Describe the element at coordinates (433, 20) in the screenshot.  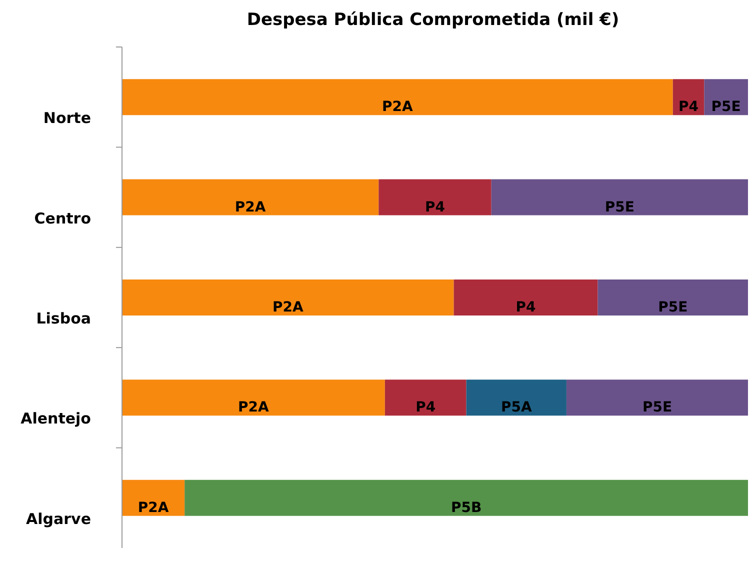
I see `chart-title: Despesa Pública Comprometida (mil €)` at that location.